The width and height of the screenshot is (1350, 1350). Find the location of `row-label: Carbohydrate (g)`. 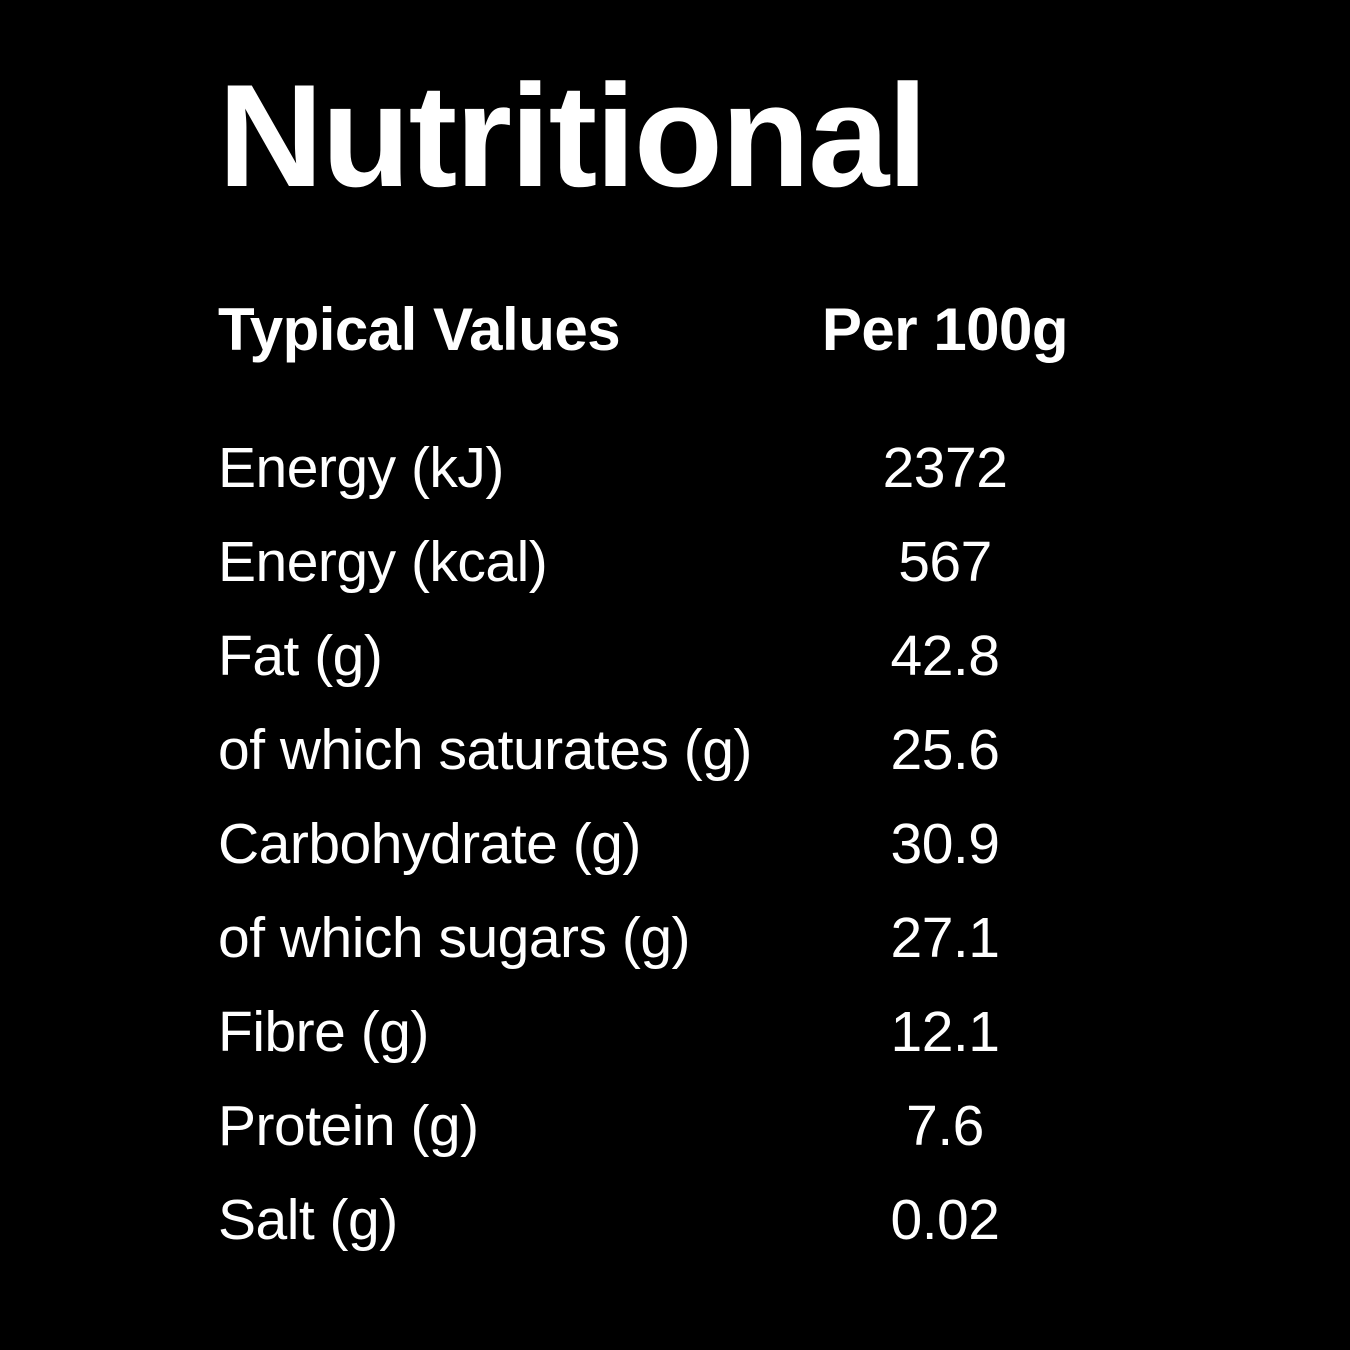

row-label: Carbohydrate (g) is located at coordinates (429, 843).